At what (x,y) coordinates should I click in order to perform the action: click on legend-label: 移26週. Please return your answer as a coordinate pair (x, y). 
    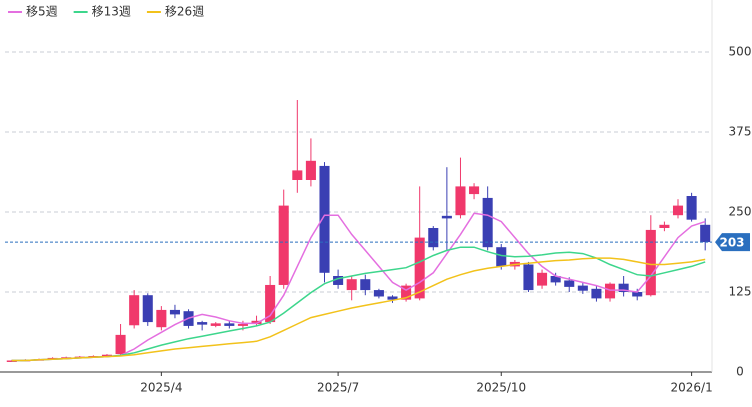
    Looking at the image, I should click on (184, 12).